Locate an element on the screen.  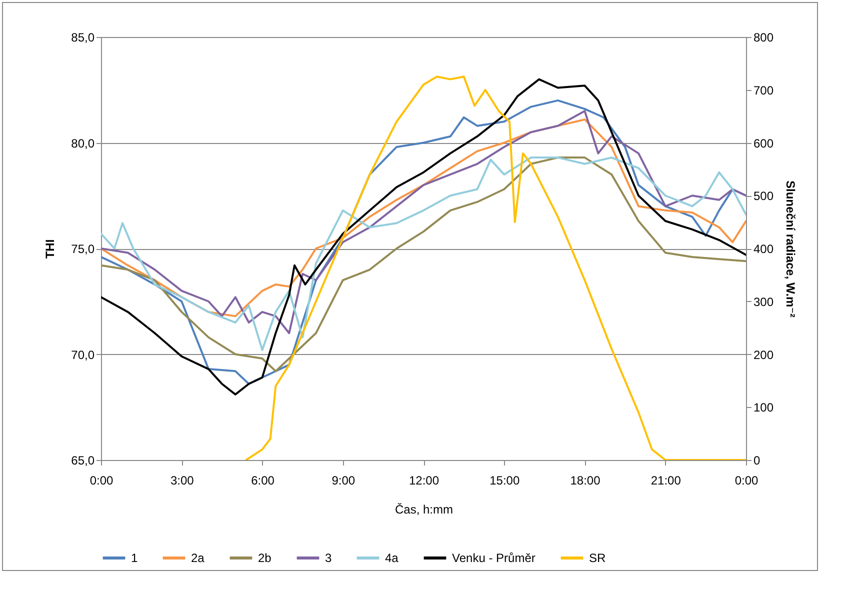
y2-tick-label: 300 is located at coordinates (764, 301).